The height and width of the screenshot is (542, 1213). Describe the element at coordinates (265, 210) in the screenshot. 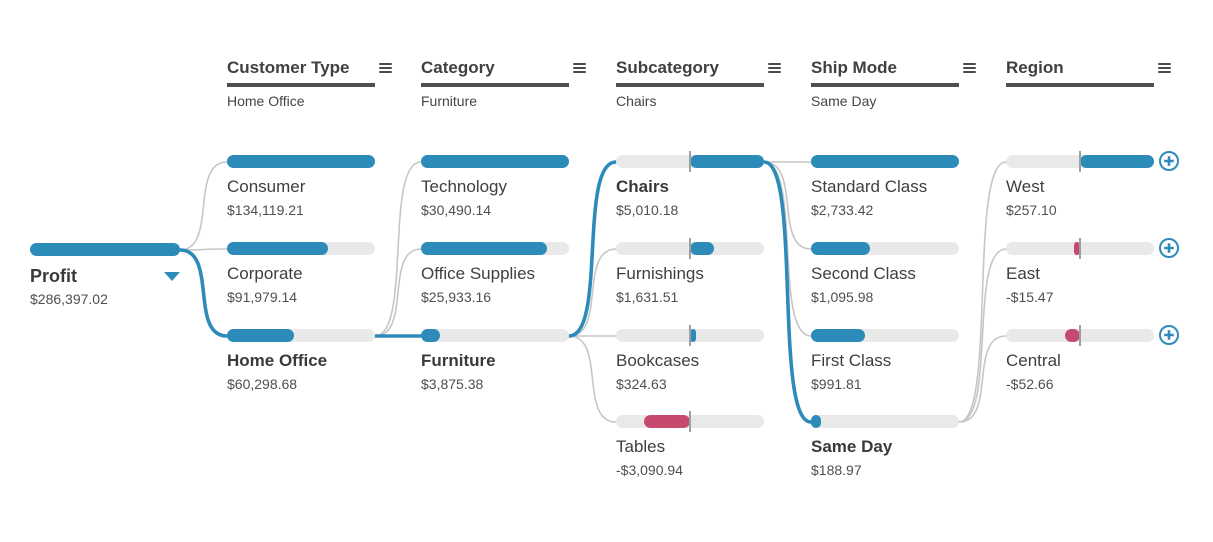

I see `node-value: $134,119.21` at that location.